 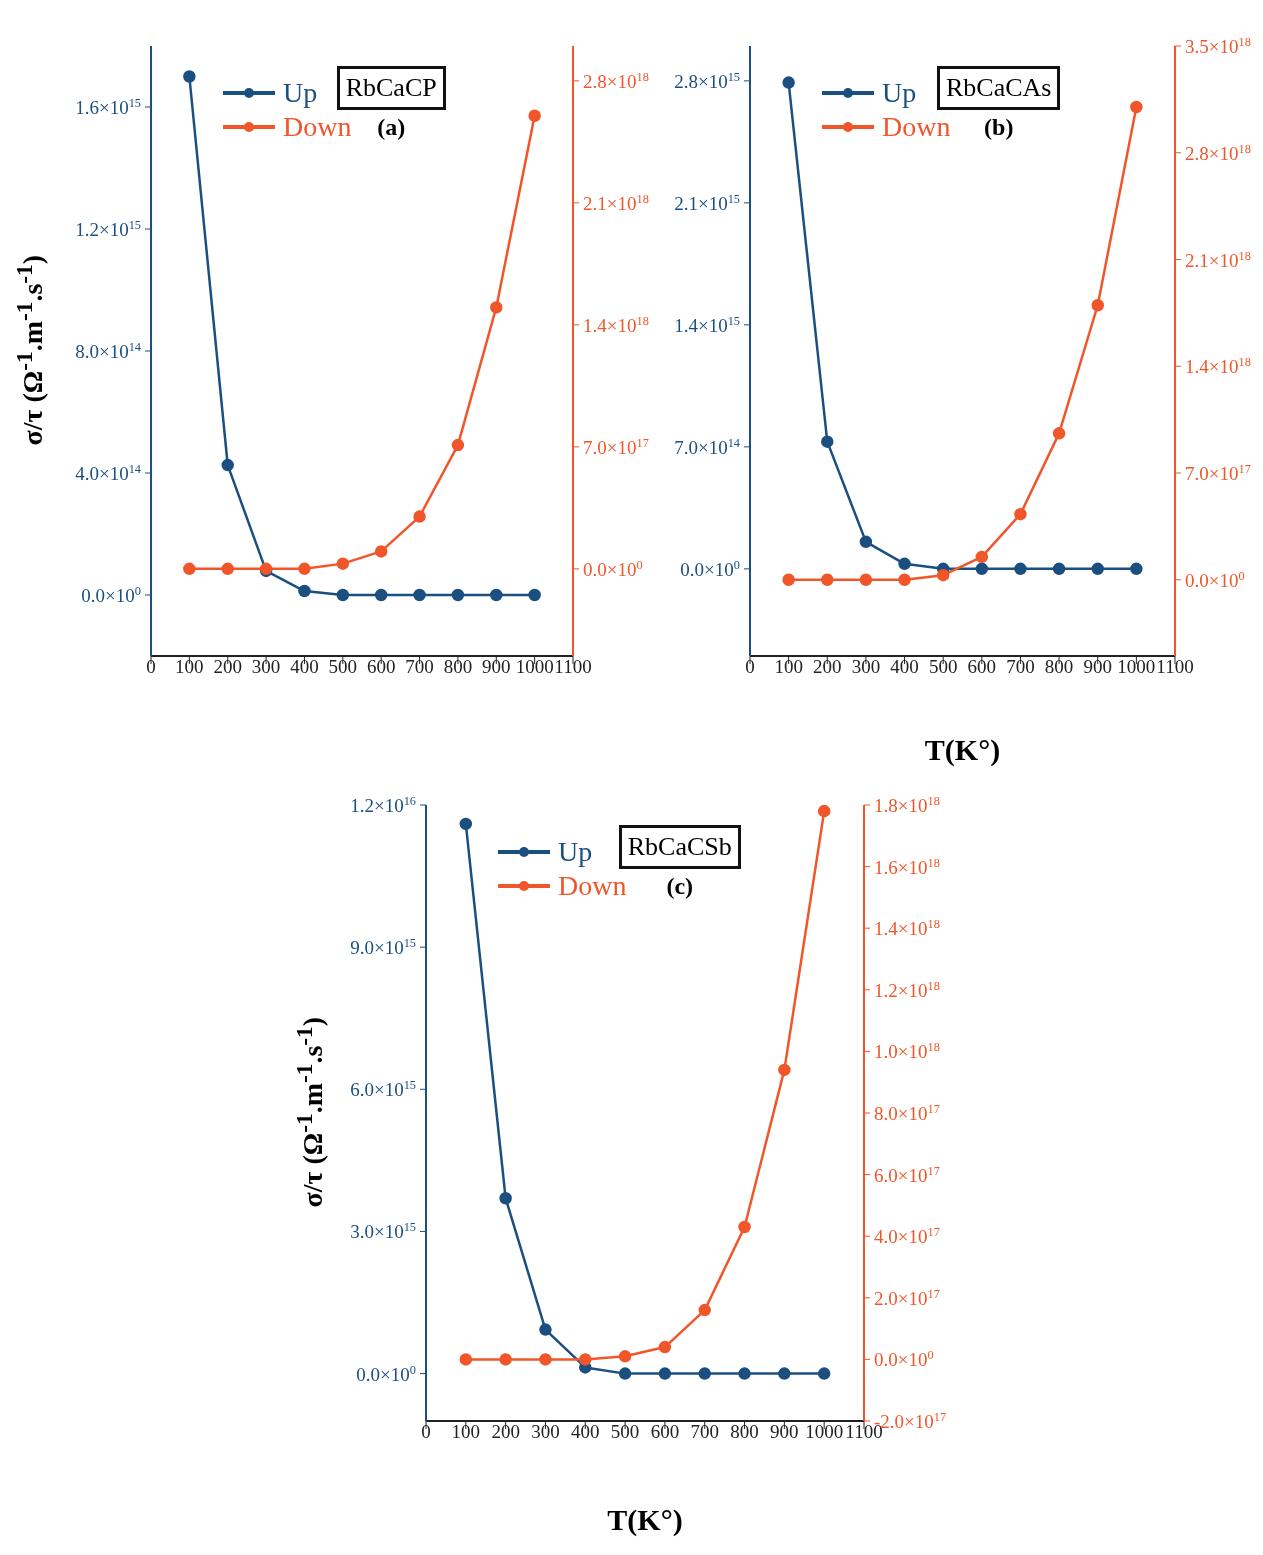 I want to click on annotation: (c), so click(x=680, y=886).